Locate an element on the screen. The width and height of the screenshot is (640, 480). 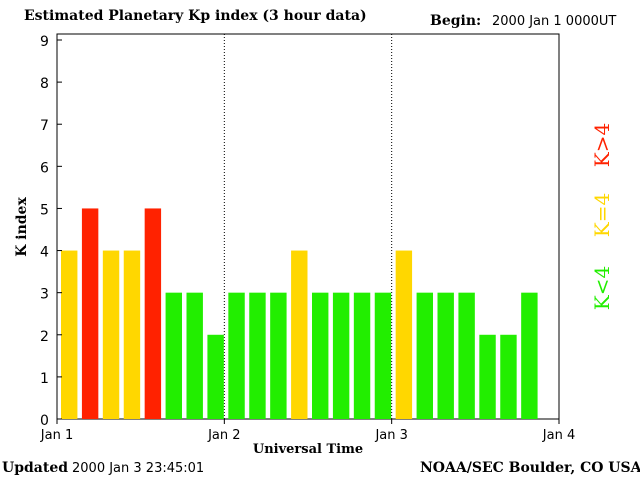
y-tick-label: 0 is located at coordinates (44, 421).